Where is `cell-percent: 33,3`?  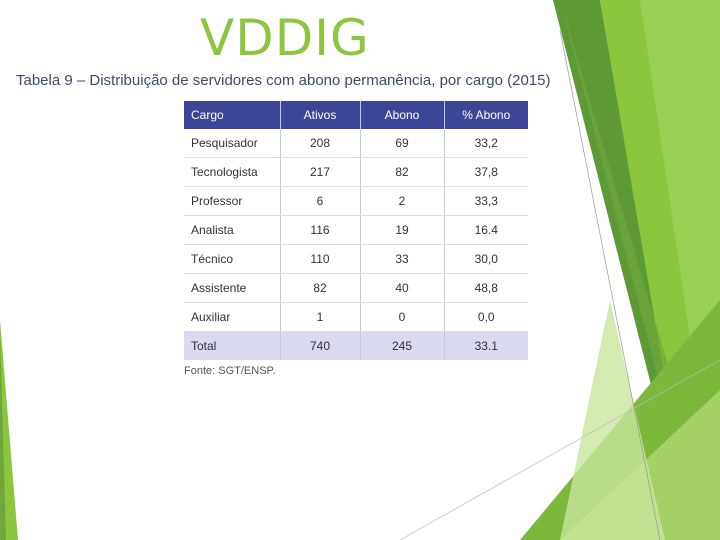 cell-percent: 33,3 is located at coordinates (485, 201).